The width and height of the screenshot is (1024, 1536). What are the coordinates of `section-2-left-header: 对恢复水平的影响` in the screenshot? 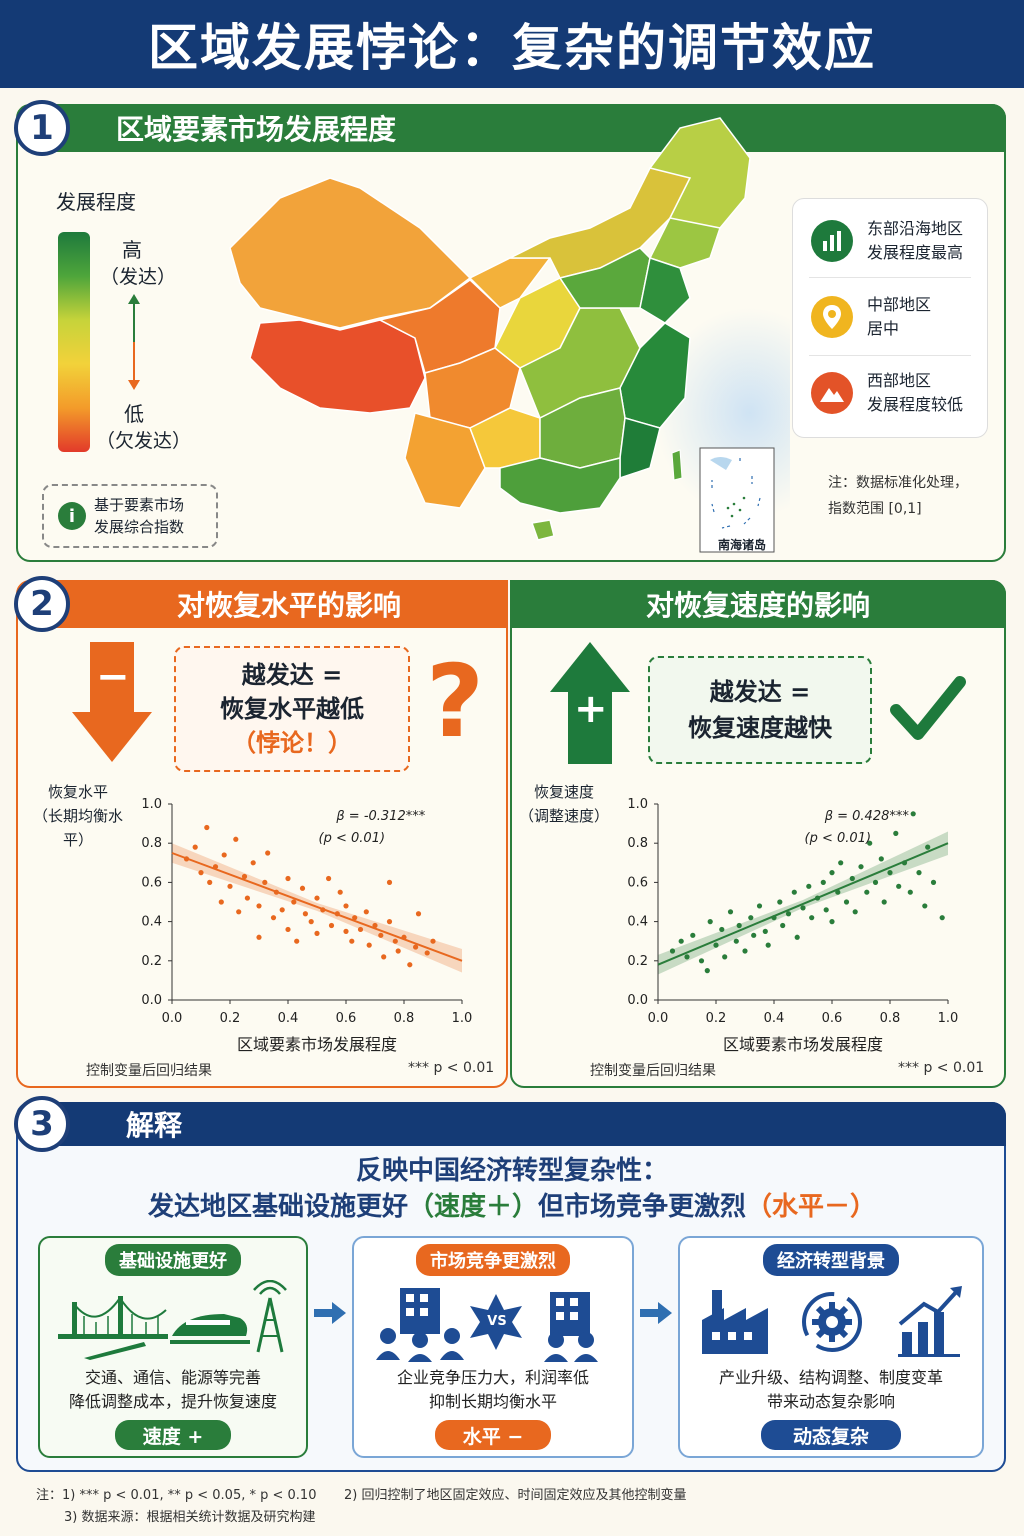 It's located at (274, 604).